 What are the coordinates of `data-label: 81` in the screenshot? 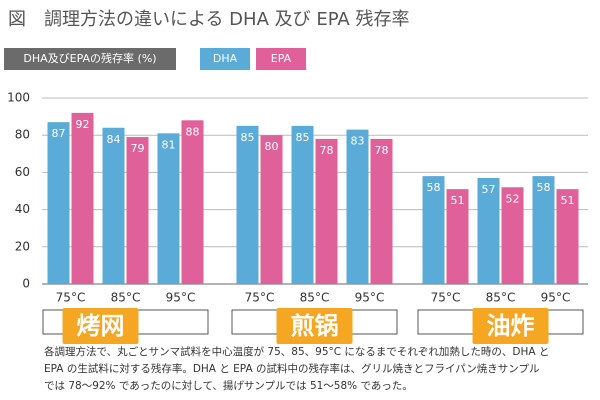 It's located at (169, 144).